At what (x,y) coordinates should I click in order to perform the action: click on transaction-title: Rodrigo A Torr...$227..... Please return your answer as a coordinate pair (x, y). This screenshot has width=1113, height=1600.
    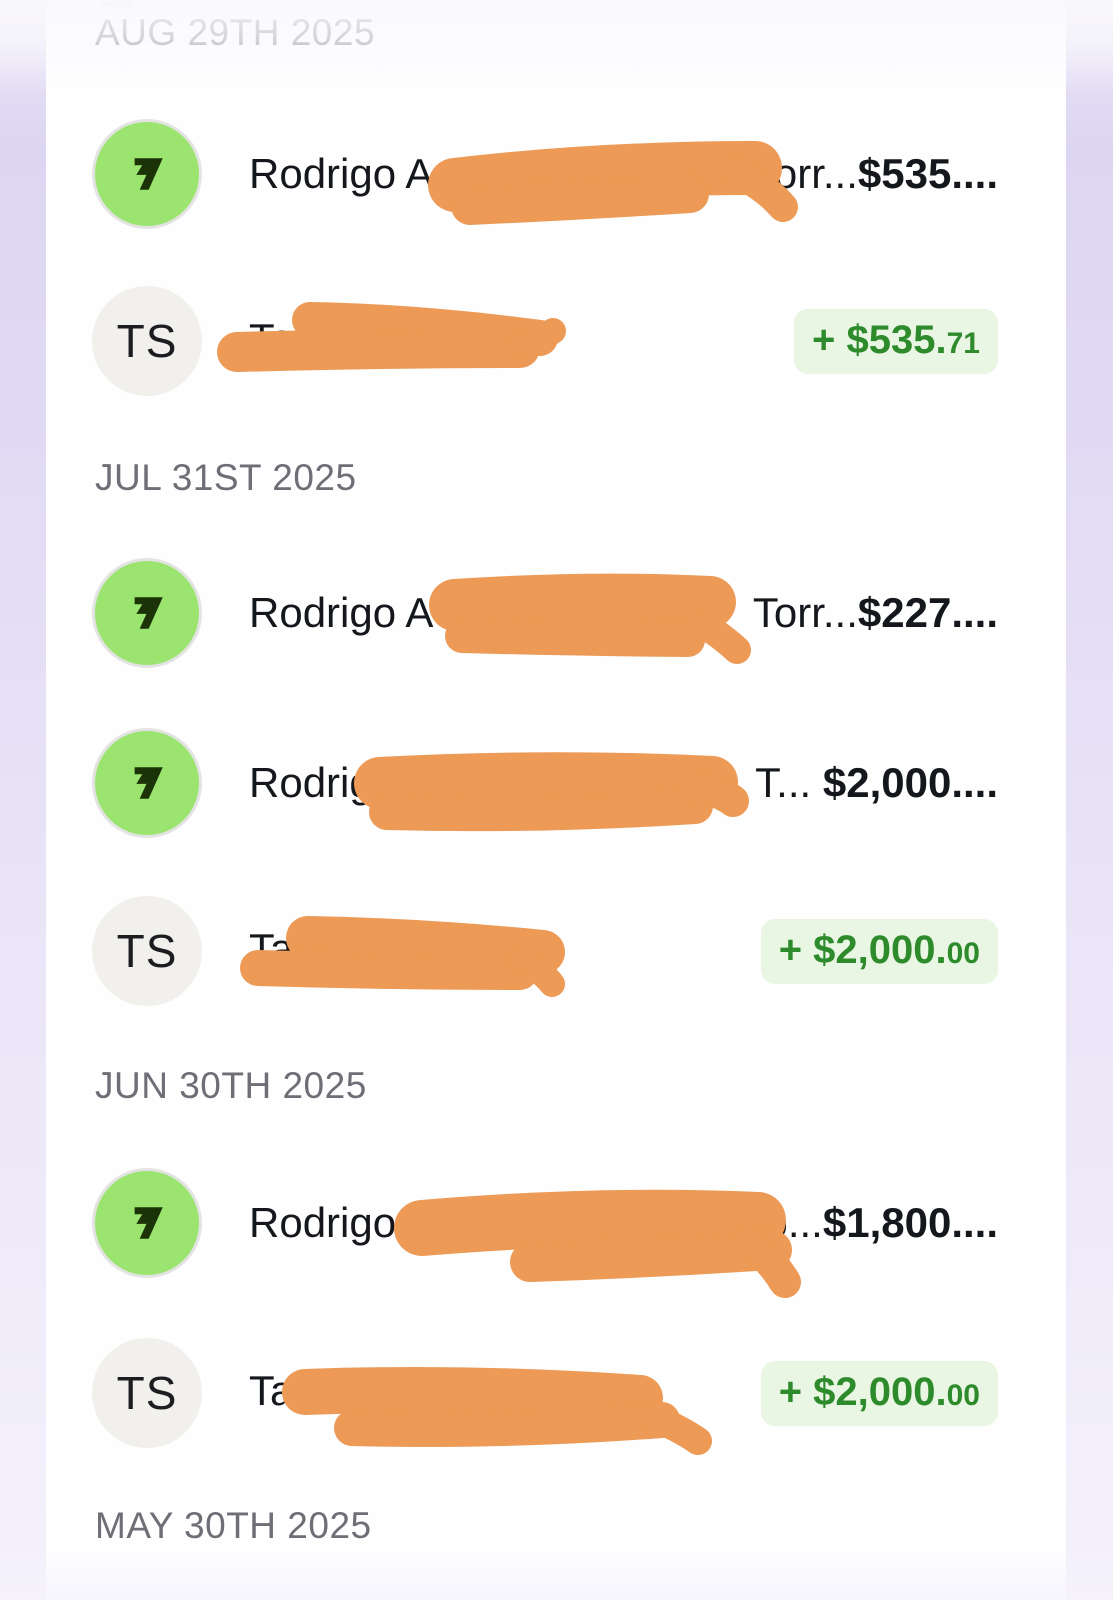
    Looking at the image, I should click on (623, 613).